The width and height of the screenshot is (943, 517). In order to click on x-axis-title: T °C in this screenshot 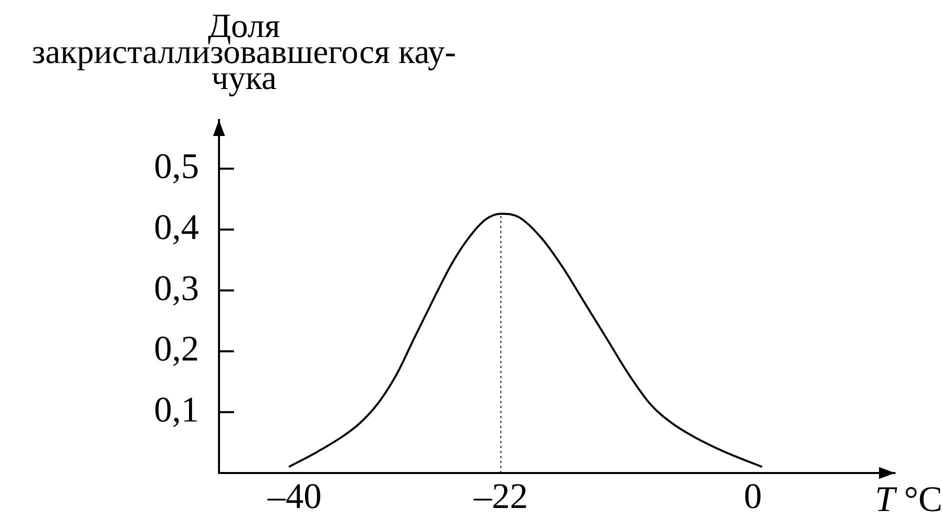, I will do `click(908, 498)`.